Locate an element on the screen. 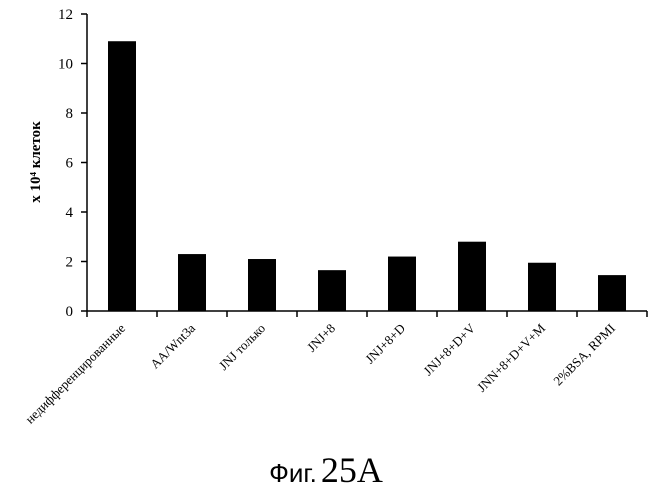 The image size is (652, 503). x-tick-label: JNJ+8+D is located at coordinates (385, 344).